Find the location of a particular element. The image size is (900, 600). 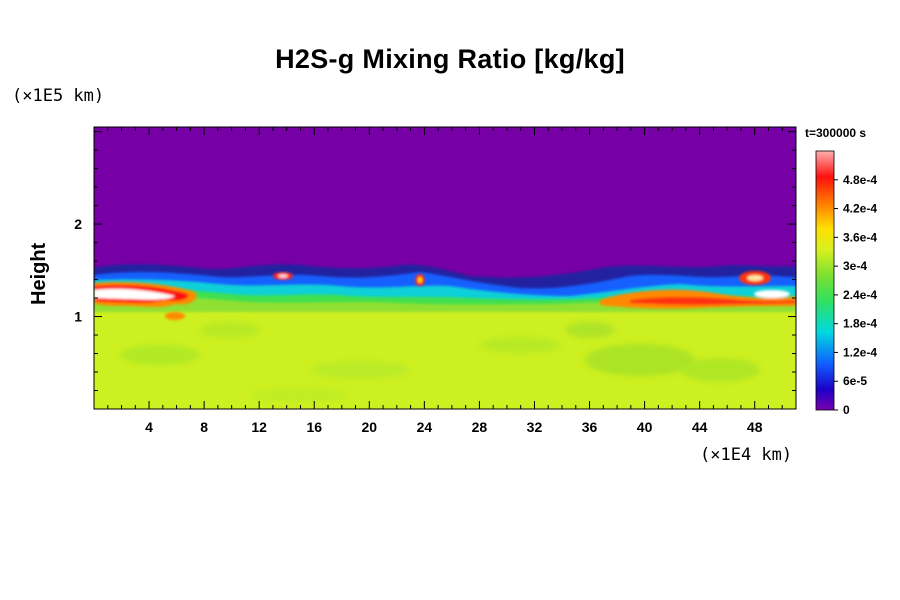

region-lower is located at coordinates (445, 352).